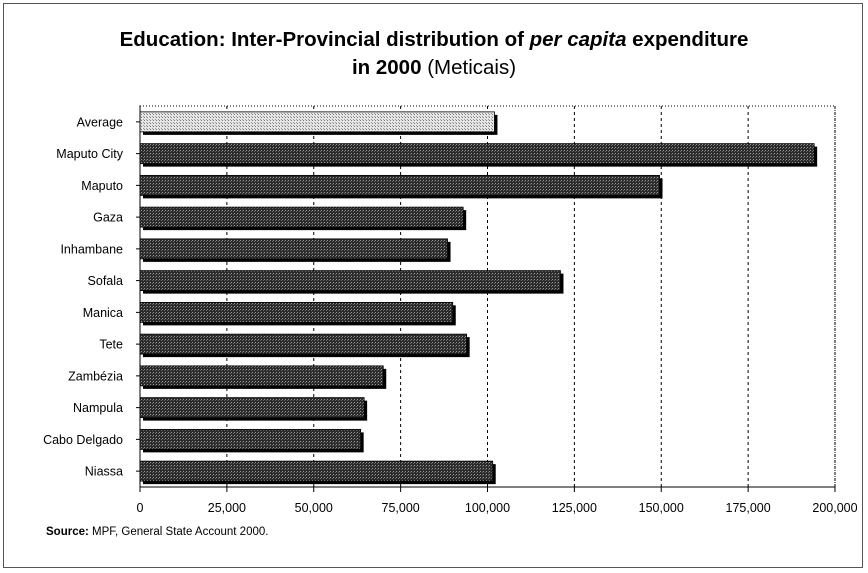  What do you see at coordinates (687, 39) in the screenshot?
I see `title-suffix: expenditure` at bounding box center [687, 39].